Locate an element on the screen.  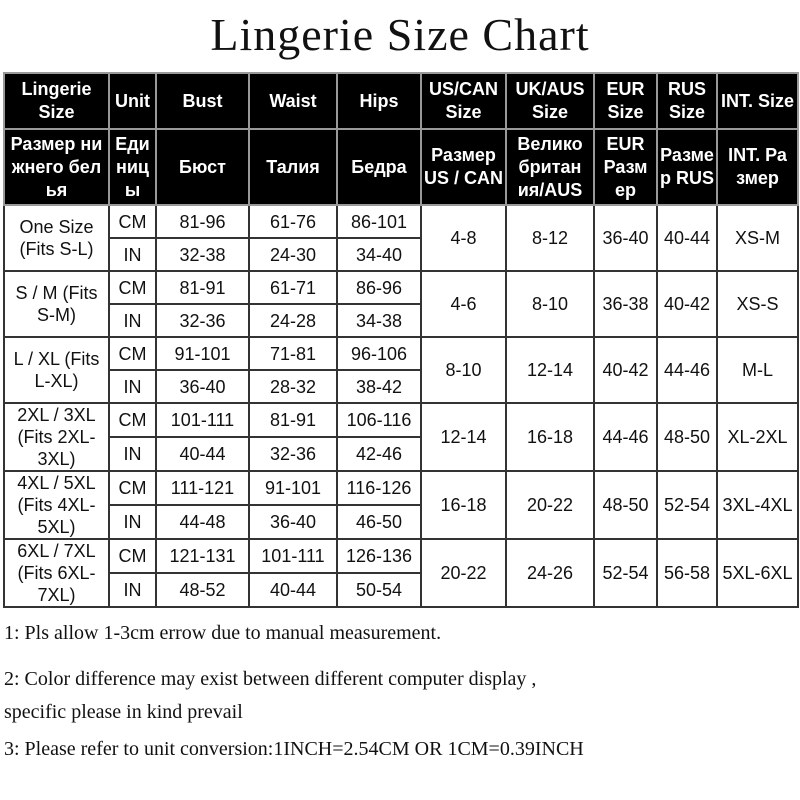
us-size-cell: 20-22 is located at coordinates (463, 573).